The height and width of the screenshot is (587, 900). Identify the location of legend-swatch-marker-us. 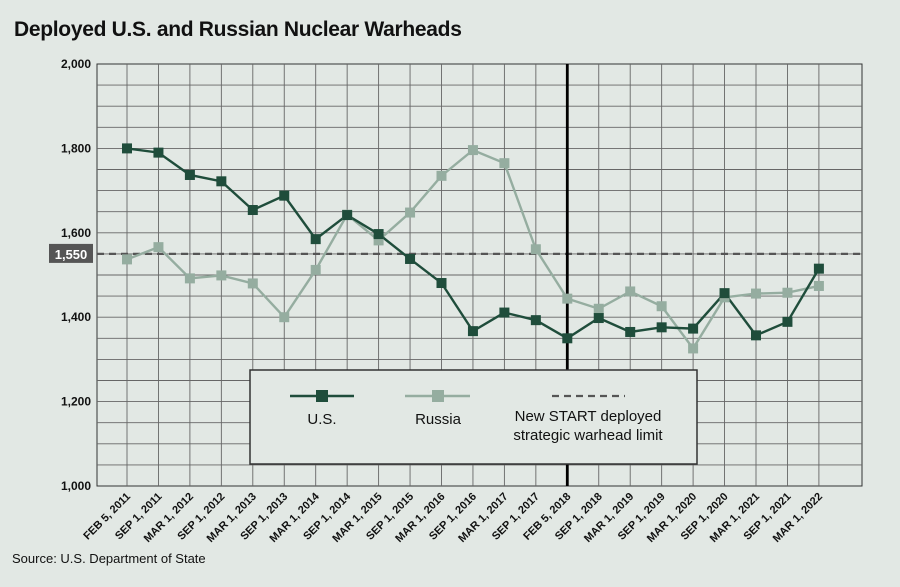
(322, 396).